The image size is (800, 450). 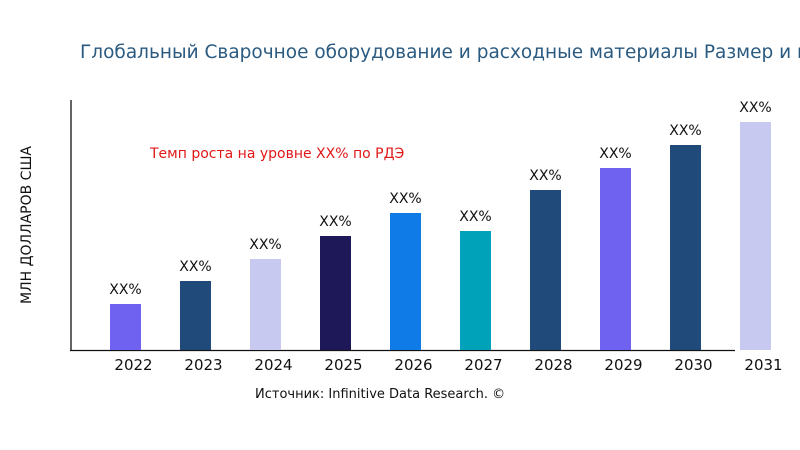 I want to click on growth-annotation: Темп роста на уровне XX% по РДЭ, so click(x=277, y=154).